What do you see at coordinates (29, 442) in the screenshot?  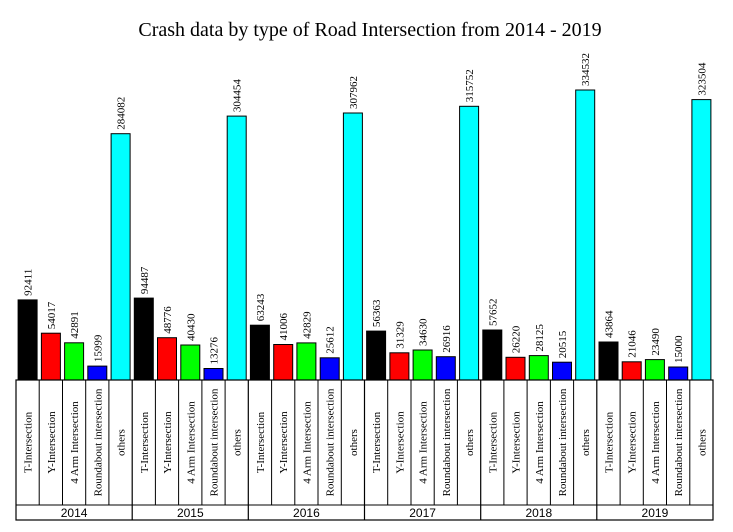 I see `category-label-2014-0: T-Intersection` at bounding box center [29, 442].